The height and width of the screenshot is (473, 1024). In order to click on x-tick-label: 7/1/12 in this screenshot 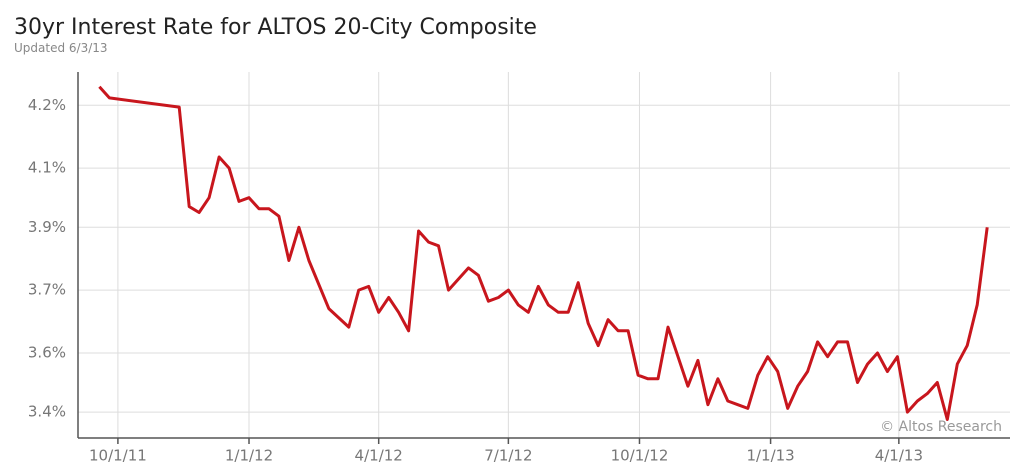, I will do `click(508, 456)`.